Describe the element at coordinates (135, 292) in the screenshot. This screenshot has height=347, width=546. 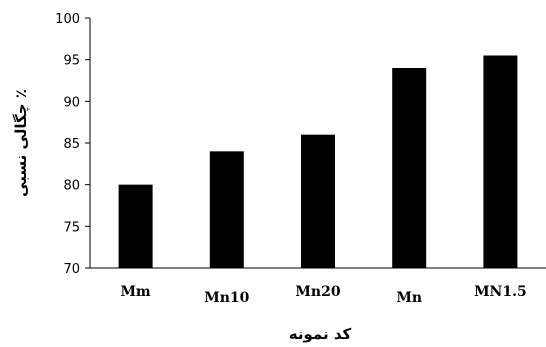
I see `x-category-label: Mm` at that location.